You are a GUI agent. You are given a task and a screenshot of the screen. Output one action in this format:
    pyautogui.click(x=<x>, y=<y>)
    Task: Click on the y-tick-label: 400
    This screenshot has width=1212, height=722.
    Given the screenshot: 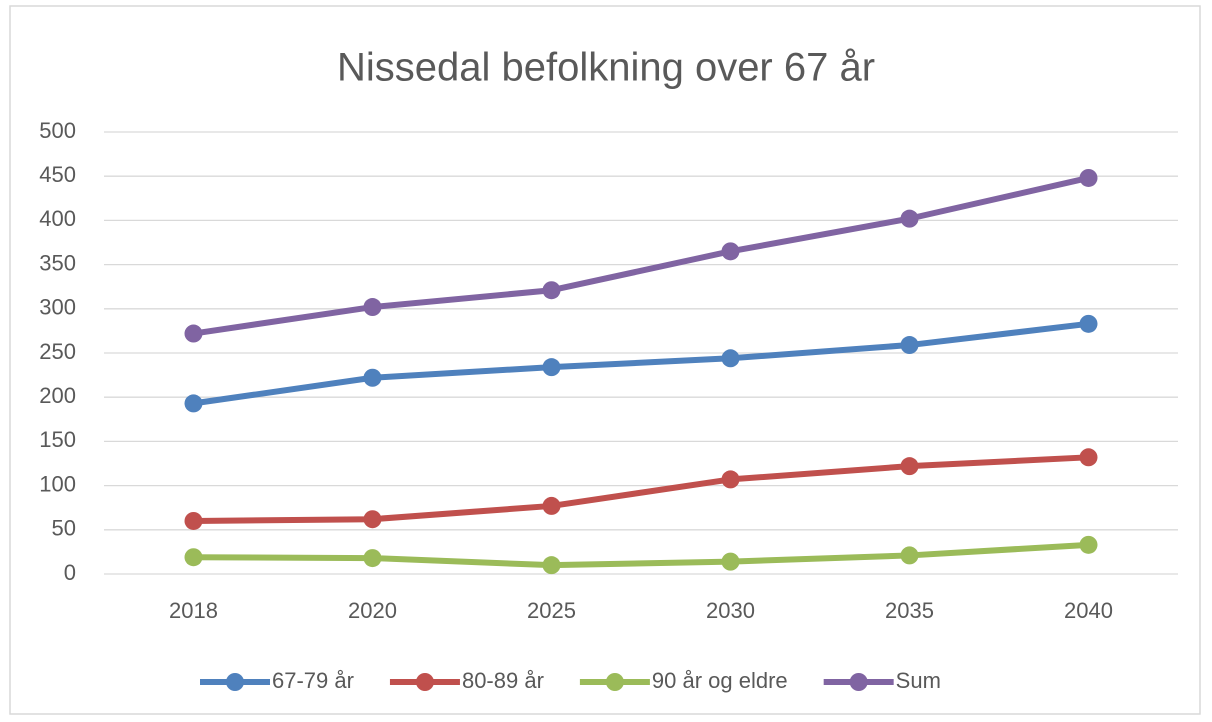 What is the action you would take?
    pyautogui.click(x=57, y=218)
    